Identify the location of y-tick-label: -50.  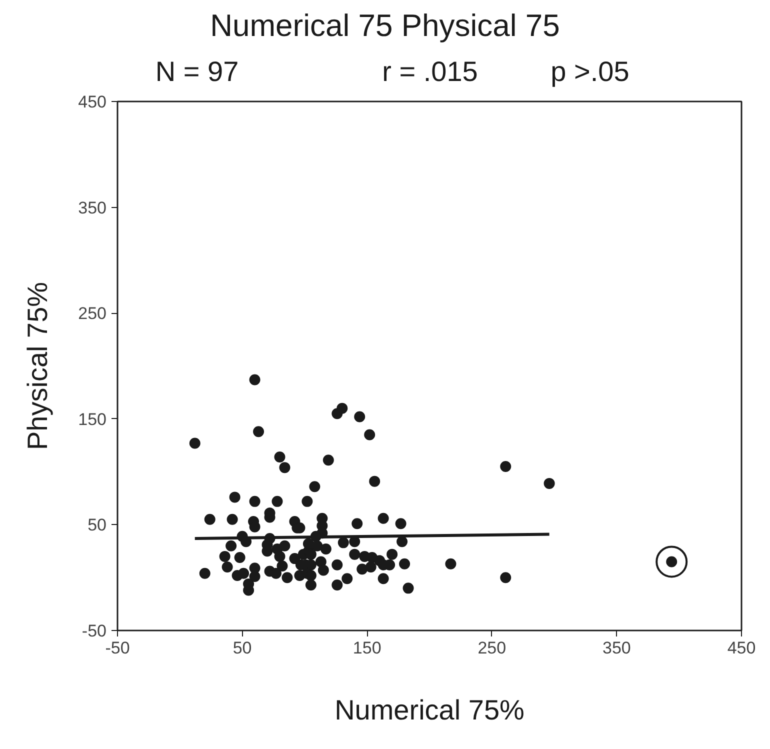
(94, 631).